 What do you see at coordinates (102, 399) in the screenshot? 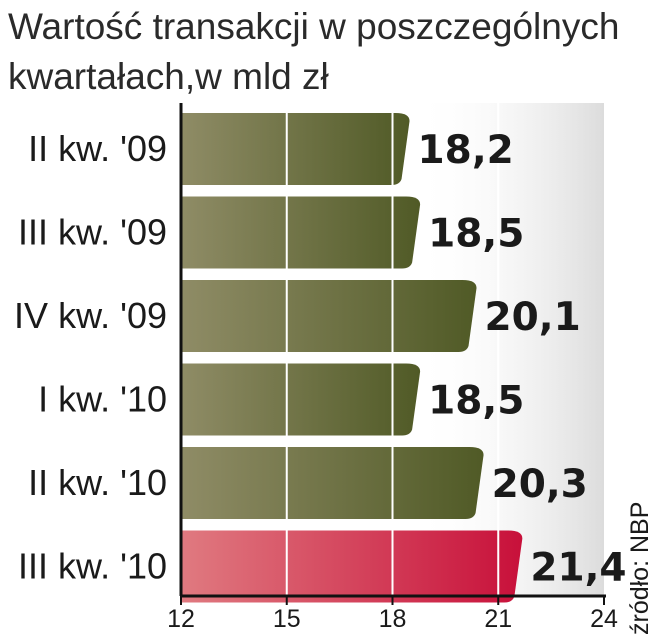
I see `category-label: I kw. '10` at bounding box center [102, 399].